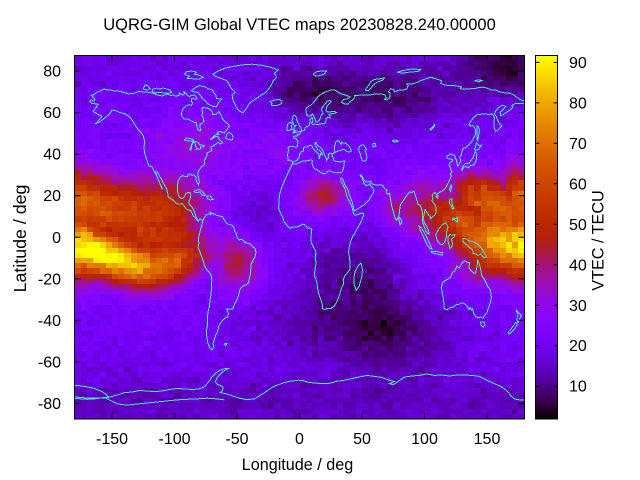 This screenshot has width=640, height=480. What do you see at coordinates (174, 439) in the screenshot?
I see `svg-text: -100` at bounding box center [174, 439].